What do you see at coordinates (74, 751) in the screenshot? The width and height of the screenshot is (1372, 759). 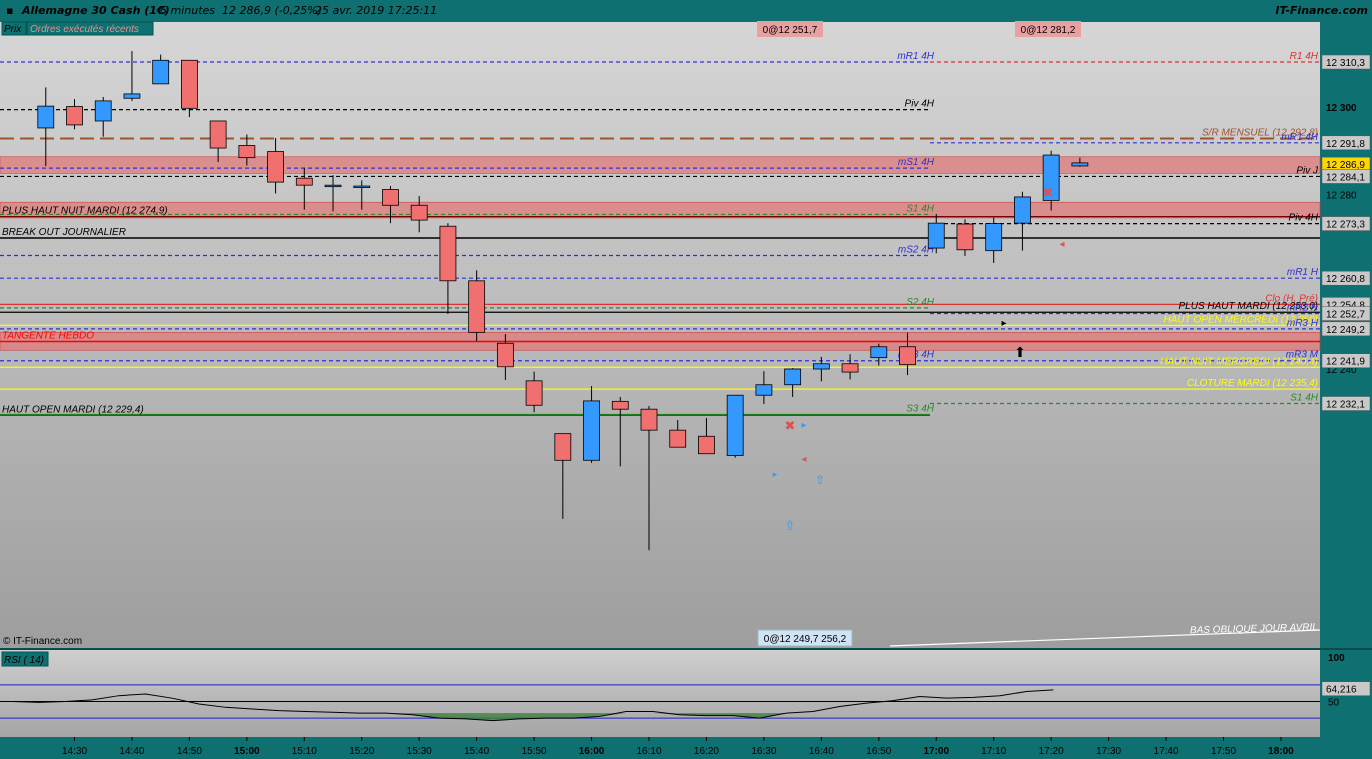 I see `time-tick-0: 14:30` at bounding box center [74, 751].